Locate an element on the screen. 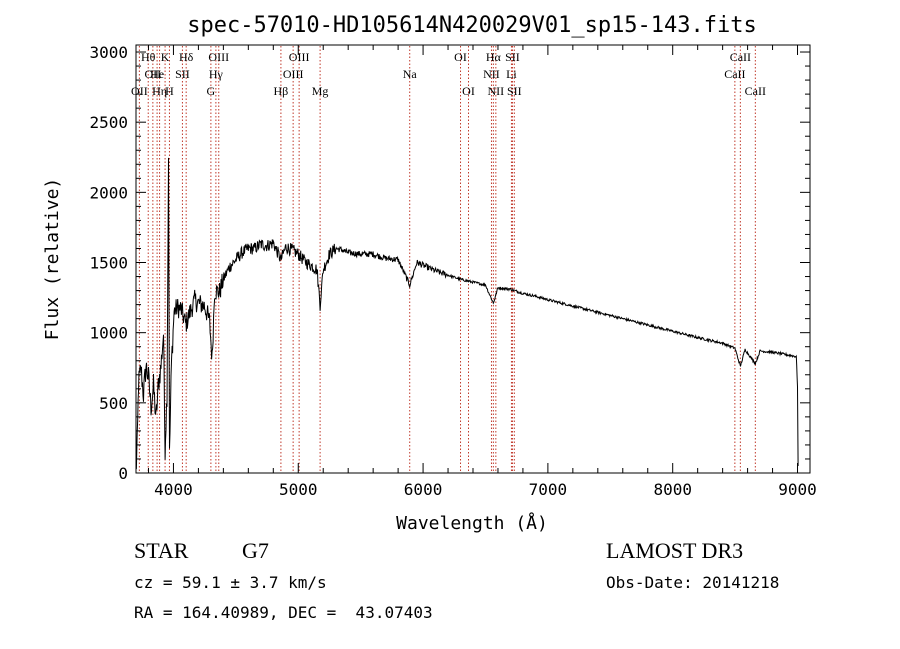 This screenshot has width=900, height=649. subclass: G7 is located at coordinates (255, 550).